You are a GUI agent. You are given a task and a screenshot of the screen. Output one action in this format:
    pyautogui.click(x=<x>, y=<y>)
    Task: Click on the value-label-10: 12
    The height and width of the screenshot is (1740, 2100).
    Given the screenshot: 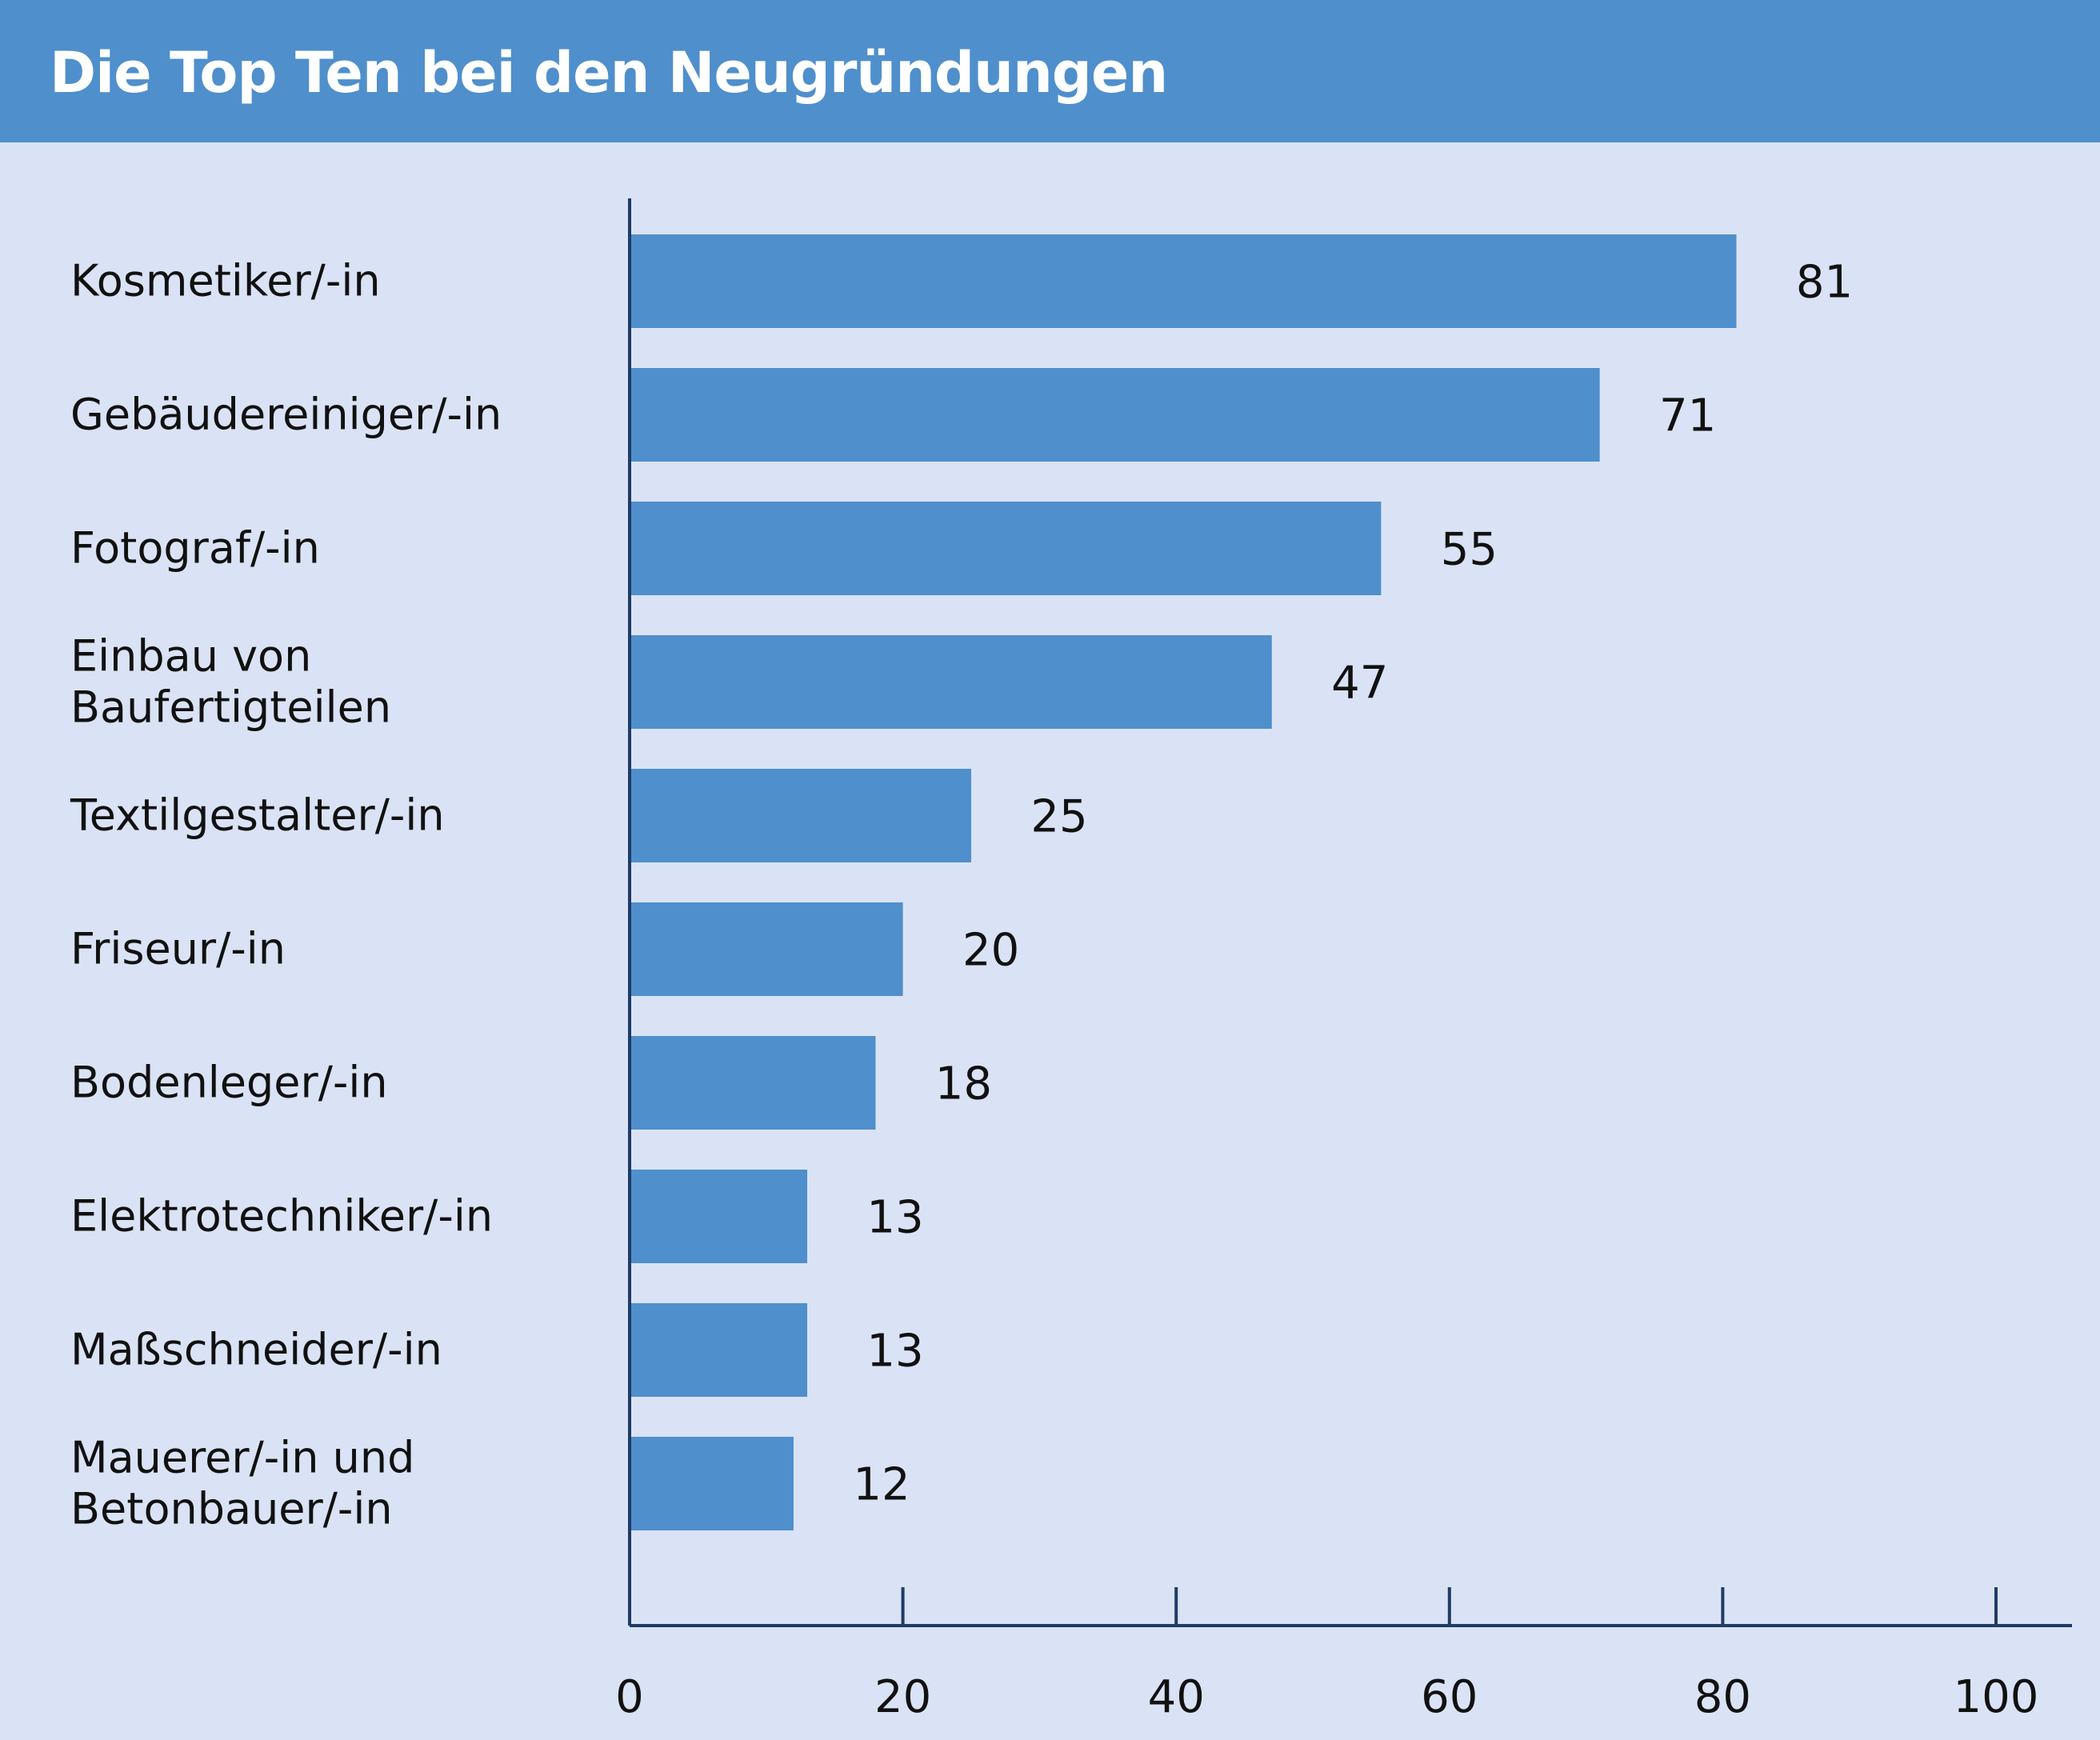 What is the action you would take?
    pyautogui.click(x=881, y=1485)
    